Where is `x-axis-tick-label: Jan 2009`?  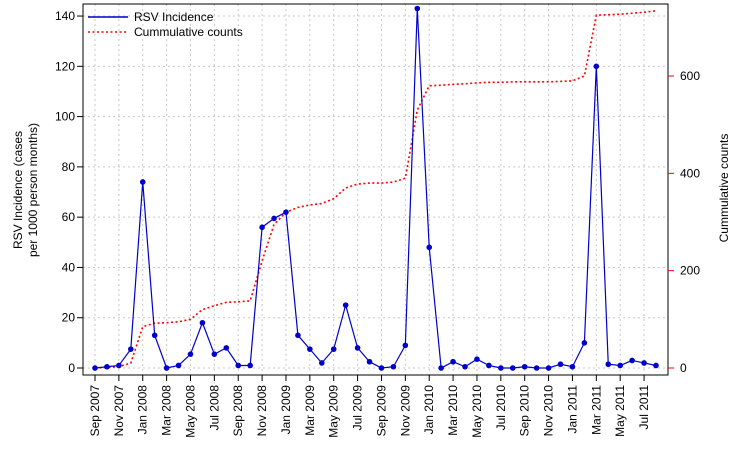 x-axis-tick-label: Jan 2009 is located at coordinates (286, 410).